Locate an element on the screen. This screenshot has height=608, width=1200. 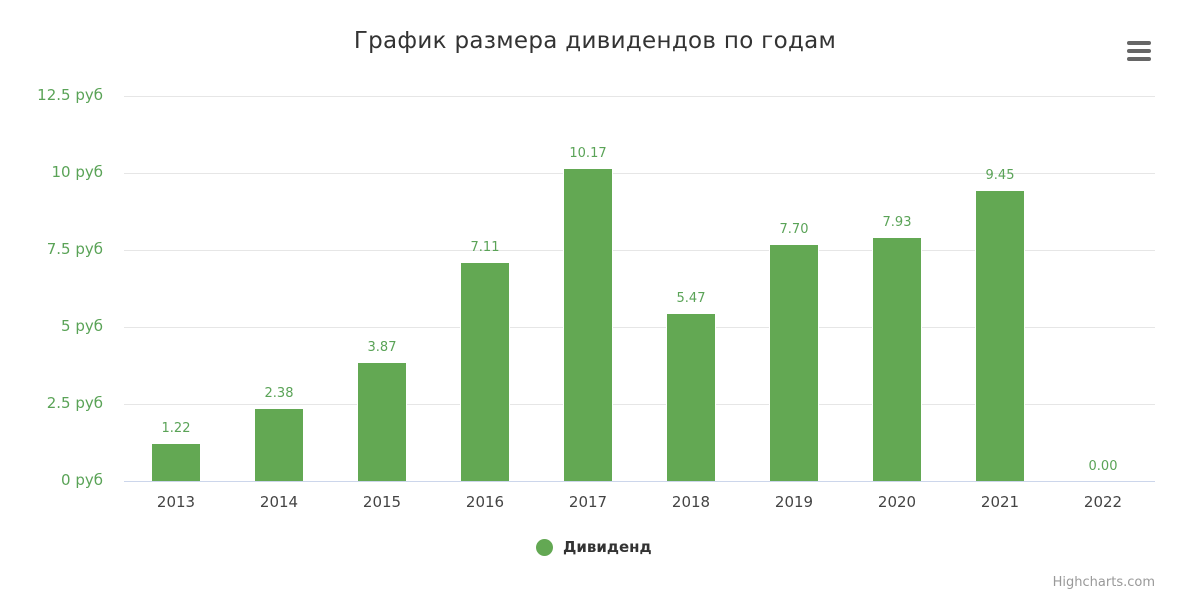
legend-label: Дивиденд is located at coordinates (607, 547).